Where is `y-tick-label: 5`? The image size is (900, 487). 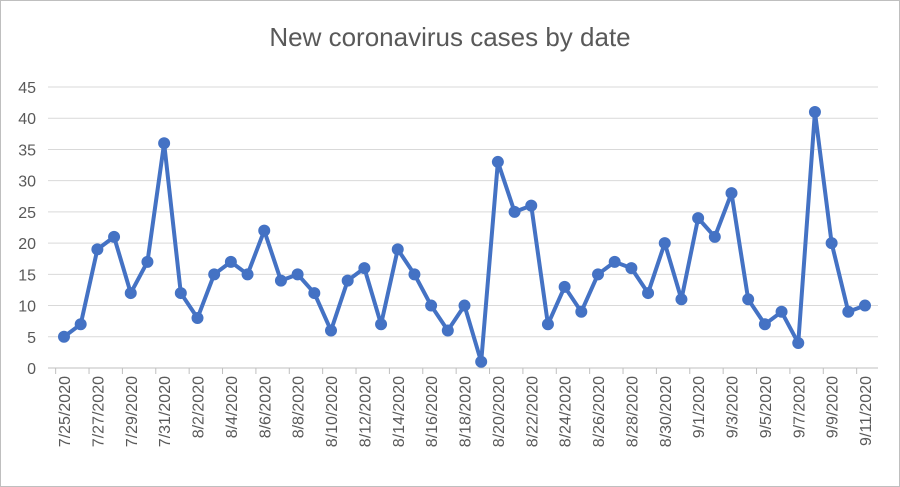
y-tick-label: 5 is located at coordinates (31, 338).